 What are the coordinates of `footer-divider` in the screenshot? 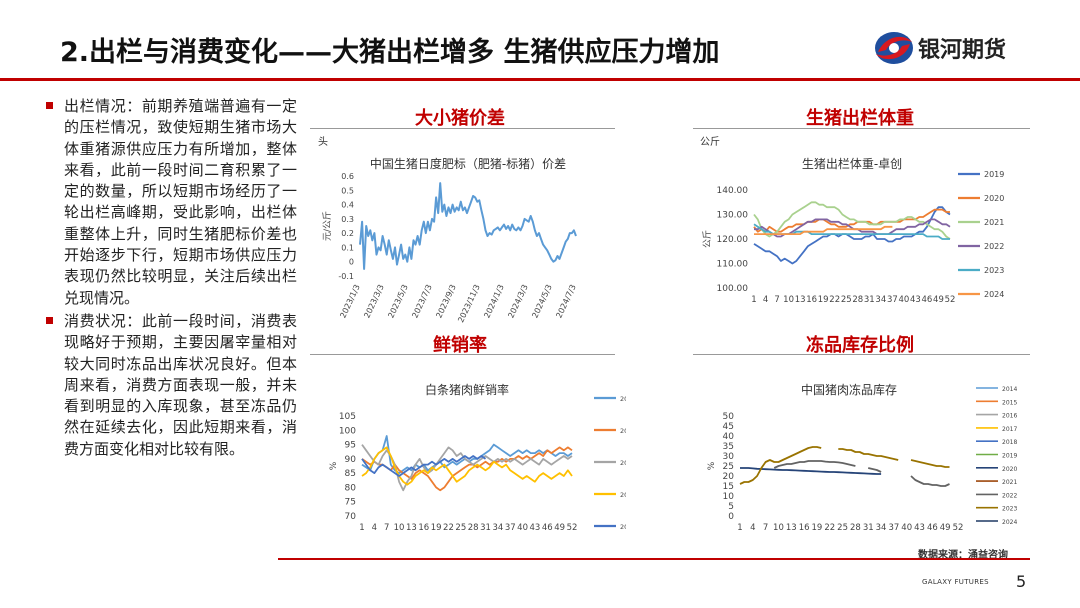 It's located at (654, 559).